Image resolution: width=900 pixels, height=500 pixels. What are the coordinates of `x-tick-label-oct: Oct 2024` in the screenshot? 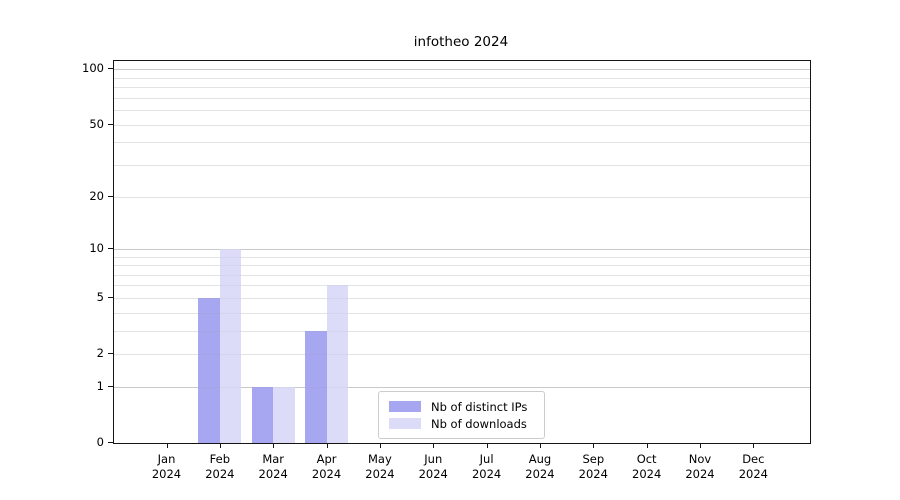 It's located at (647, 467).